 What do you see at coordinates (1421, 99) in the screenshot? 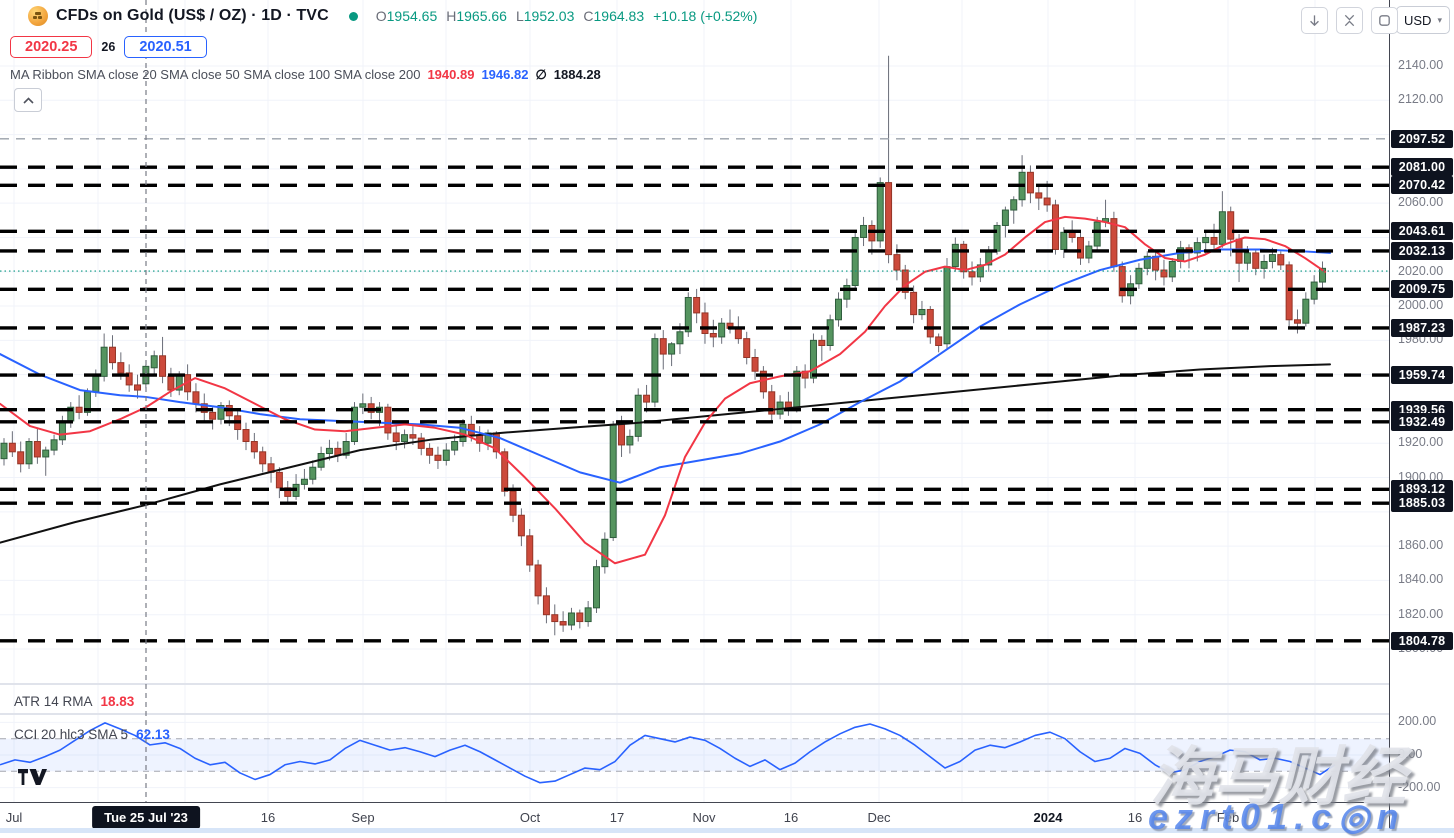
I see `price-axis-label: 2120.00` at bounding box center [1421, 99].